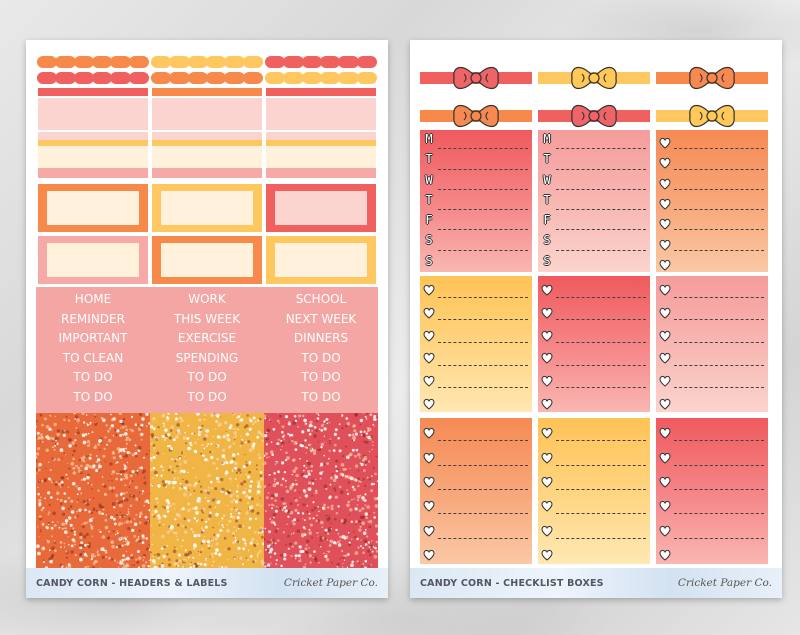 The image size is (800, 635). What do you see at coordinates (93, 338) in the screenshot?
I see `label-word: IMPORTANT` at bounding box center [93, 338].